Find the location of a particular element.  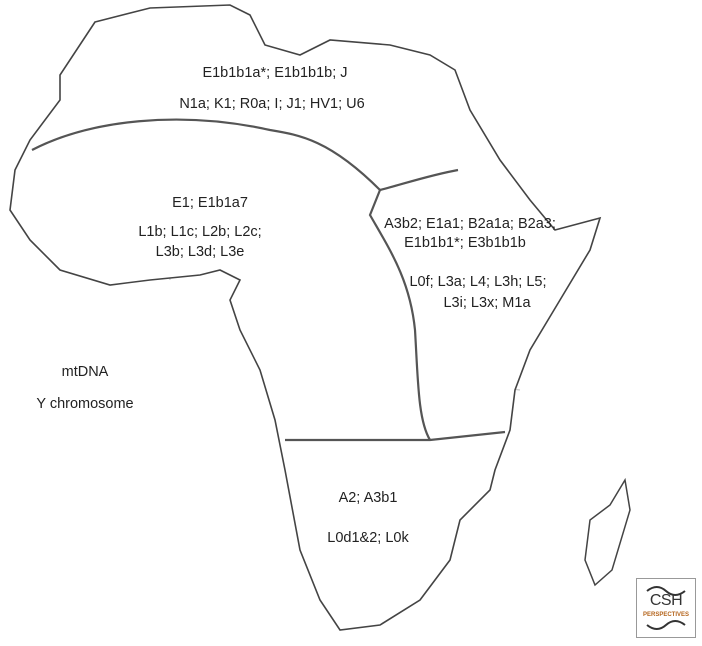

east-mtdna-label-1: L0f; L3a; L4; L3h; L5; is located at coordinates (478, 282).